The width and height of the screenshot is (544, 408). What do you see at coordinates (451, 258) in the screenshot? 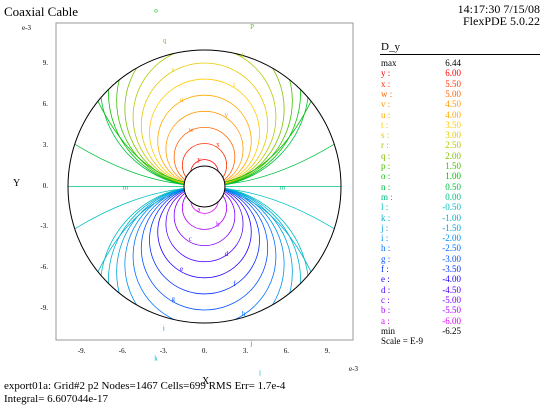
I see `legend-value: -3.00` at bounding box center [451, 258].